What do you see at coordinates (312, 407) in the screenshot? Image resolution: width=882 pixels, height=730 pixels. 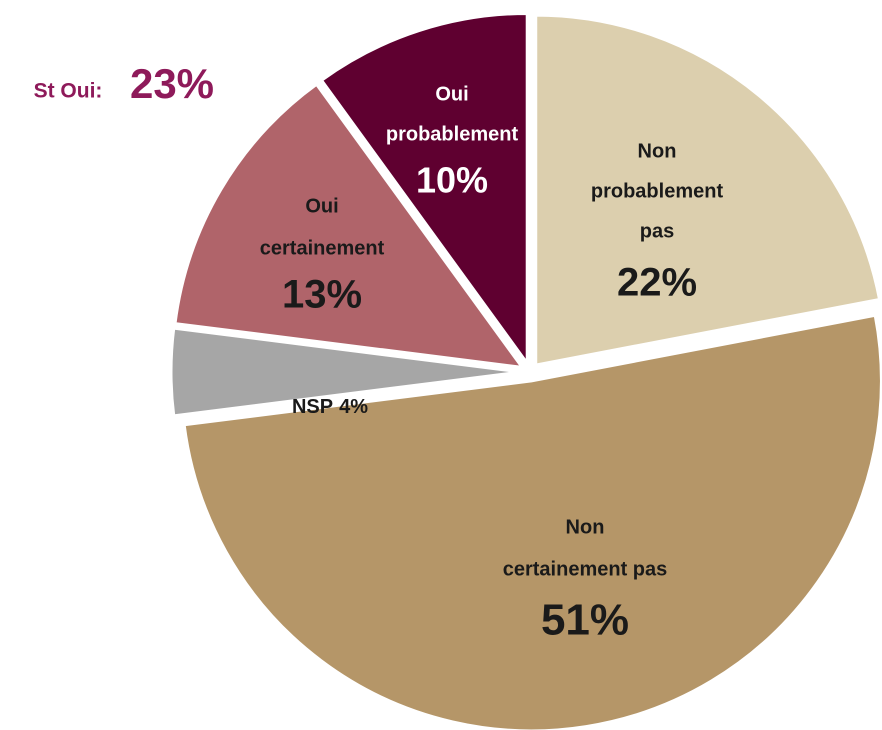 I see `slice-label-line: NSP` at bounding box center [312, 407].